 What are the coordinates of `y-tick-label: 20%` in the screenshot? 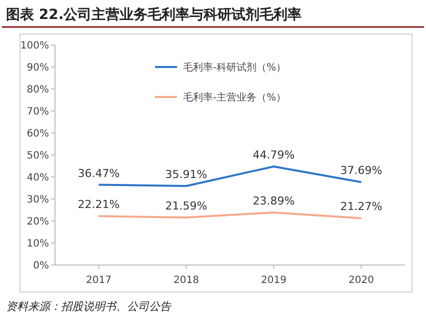 It's located at (37, 222).